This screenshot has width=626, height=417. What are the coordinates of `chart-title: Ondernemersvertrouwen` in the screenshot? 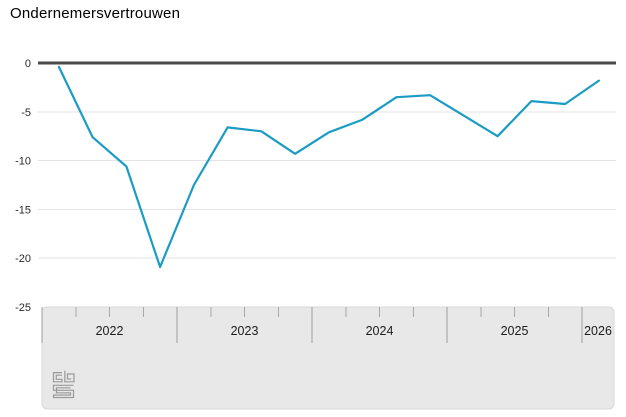 It's located at (95, 13).